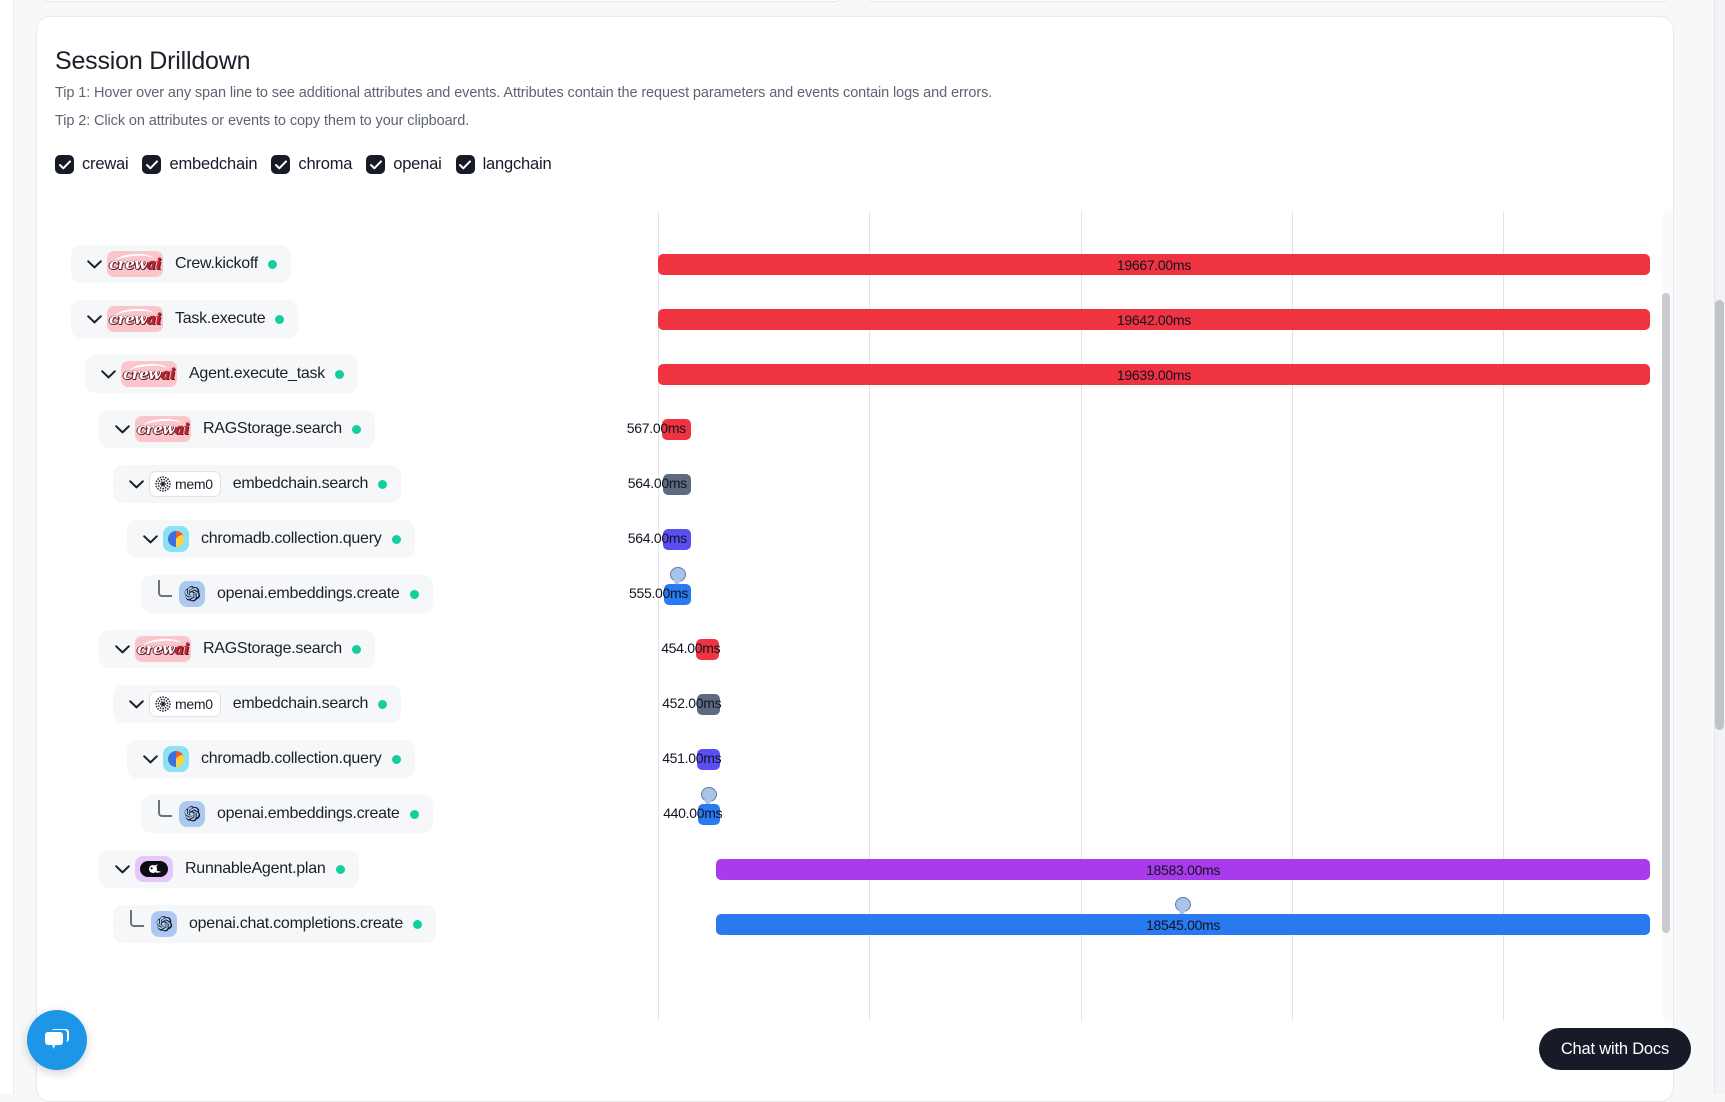 This screenshot has width=1725, height=1102. What do you see at coordinates (271, 759) in the screenshot?
I see `span-row-s10: chromadb.collection.query` at bounding box center [271, 759].